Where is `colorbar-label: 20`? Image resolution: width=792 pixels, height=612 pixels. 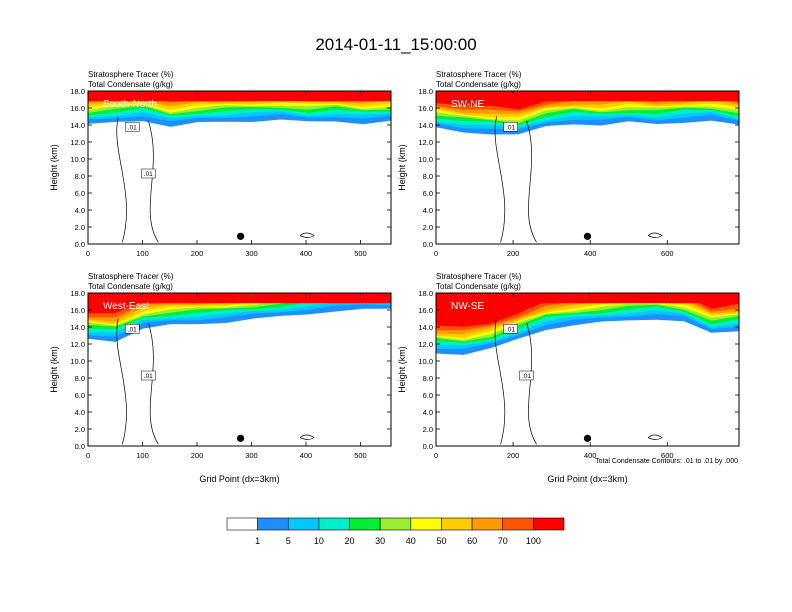 colorbar-label: 20 is located at coordinates (350, 541).